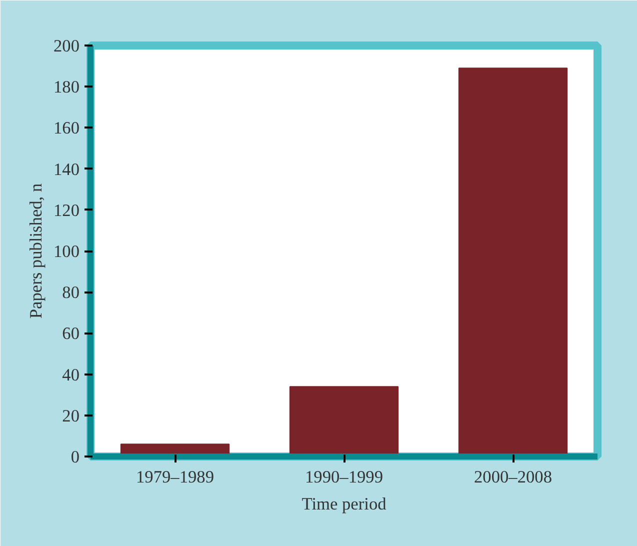 Image resolution: width=637 pixels, height=546 pixels. I want to click on y-tick-label: 80, so click(71, 292).